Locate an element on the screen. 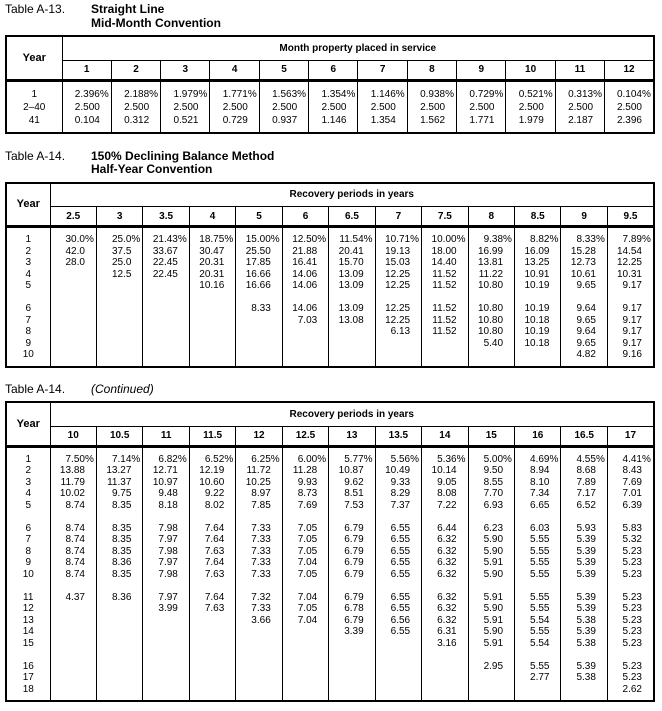  value-cell: 7.97 is located at coordinates (166, 540).